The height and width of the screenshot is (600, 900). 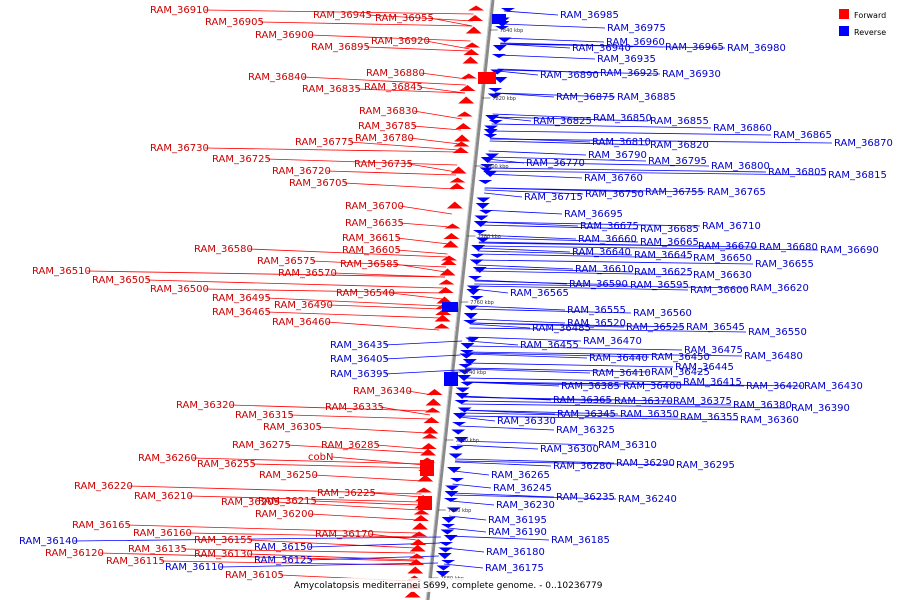 What do you see at coordinates (596, 310) in the screenshot?
I see `reverse-gene-label: RAM_36555` at bounding box center [596, 310].